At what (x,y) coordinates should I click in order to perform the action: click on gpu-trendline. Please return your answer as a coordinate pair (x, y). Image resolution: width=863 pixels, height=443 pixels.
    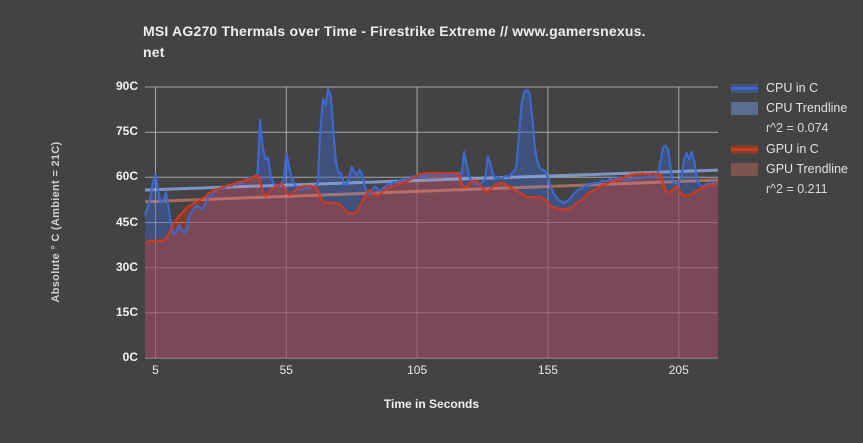
    Looking at the image, I should click on (431, 191).